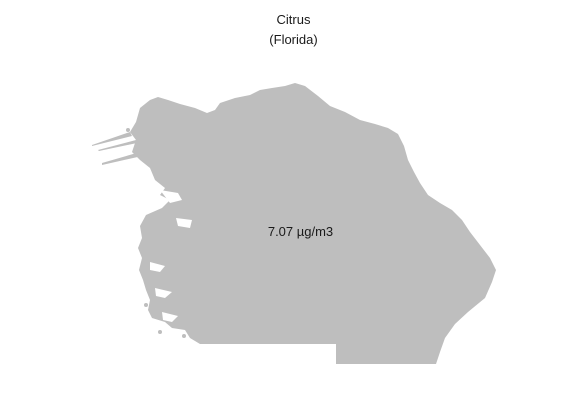 This screenshot has height=408, width=587. Describe the element at coordinates (293, 39) in the screenshot. I see `map-subtitle: (Florida)` at that location.